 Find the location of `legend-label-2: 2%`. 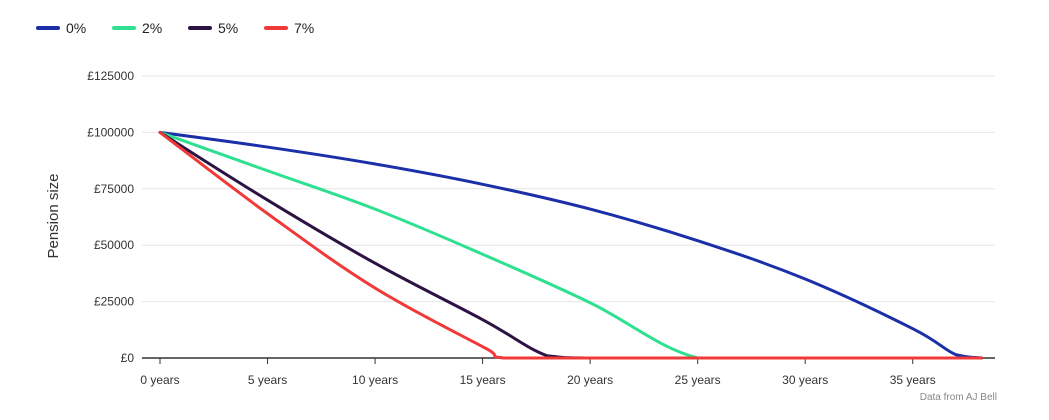

legend-label-2: 2% is located at coordinates (152, 28).